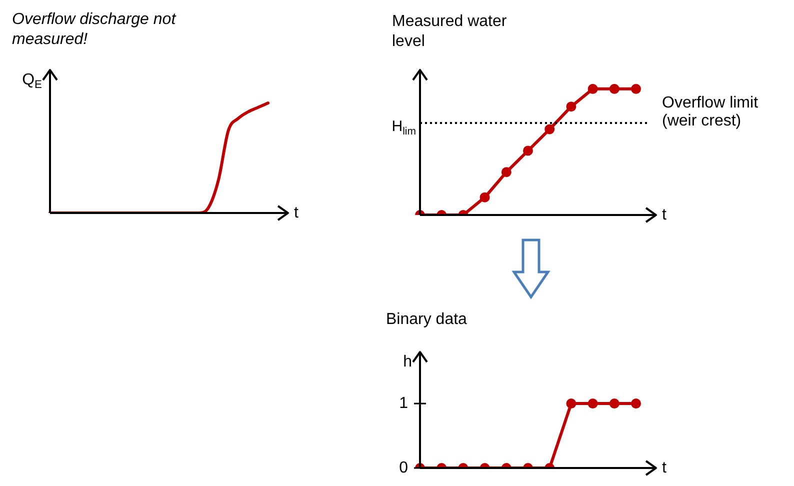 This screenshot has width=794, height=486. Describe the element at coordinates (403, 403) in the screenshot. I see `y-tick-label: 1` at that location.